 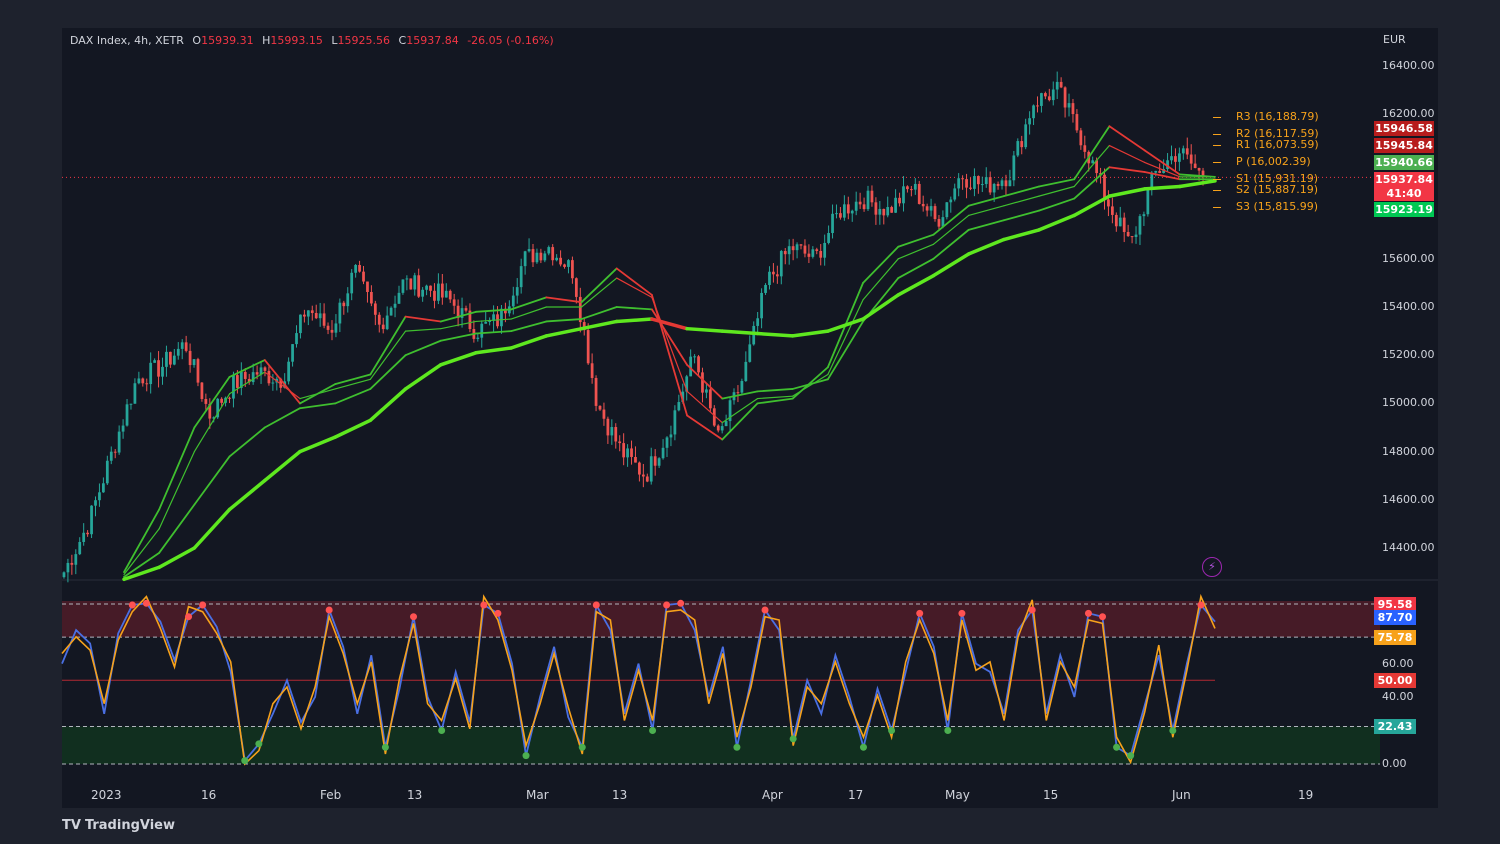 What do you see at coordinates (364, 40) in the screenshot?
I see `low-value: 15925.56` at bounding box center [364, 40].